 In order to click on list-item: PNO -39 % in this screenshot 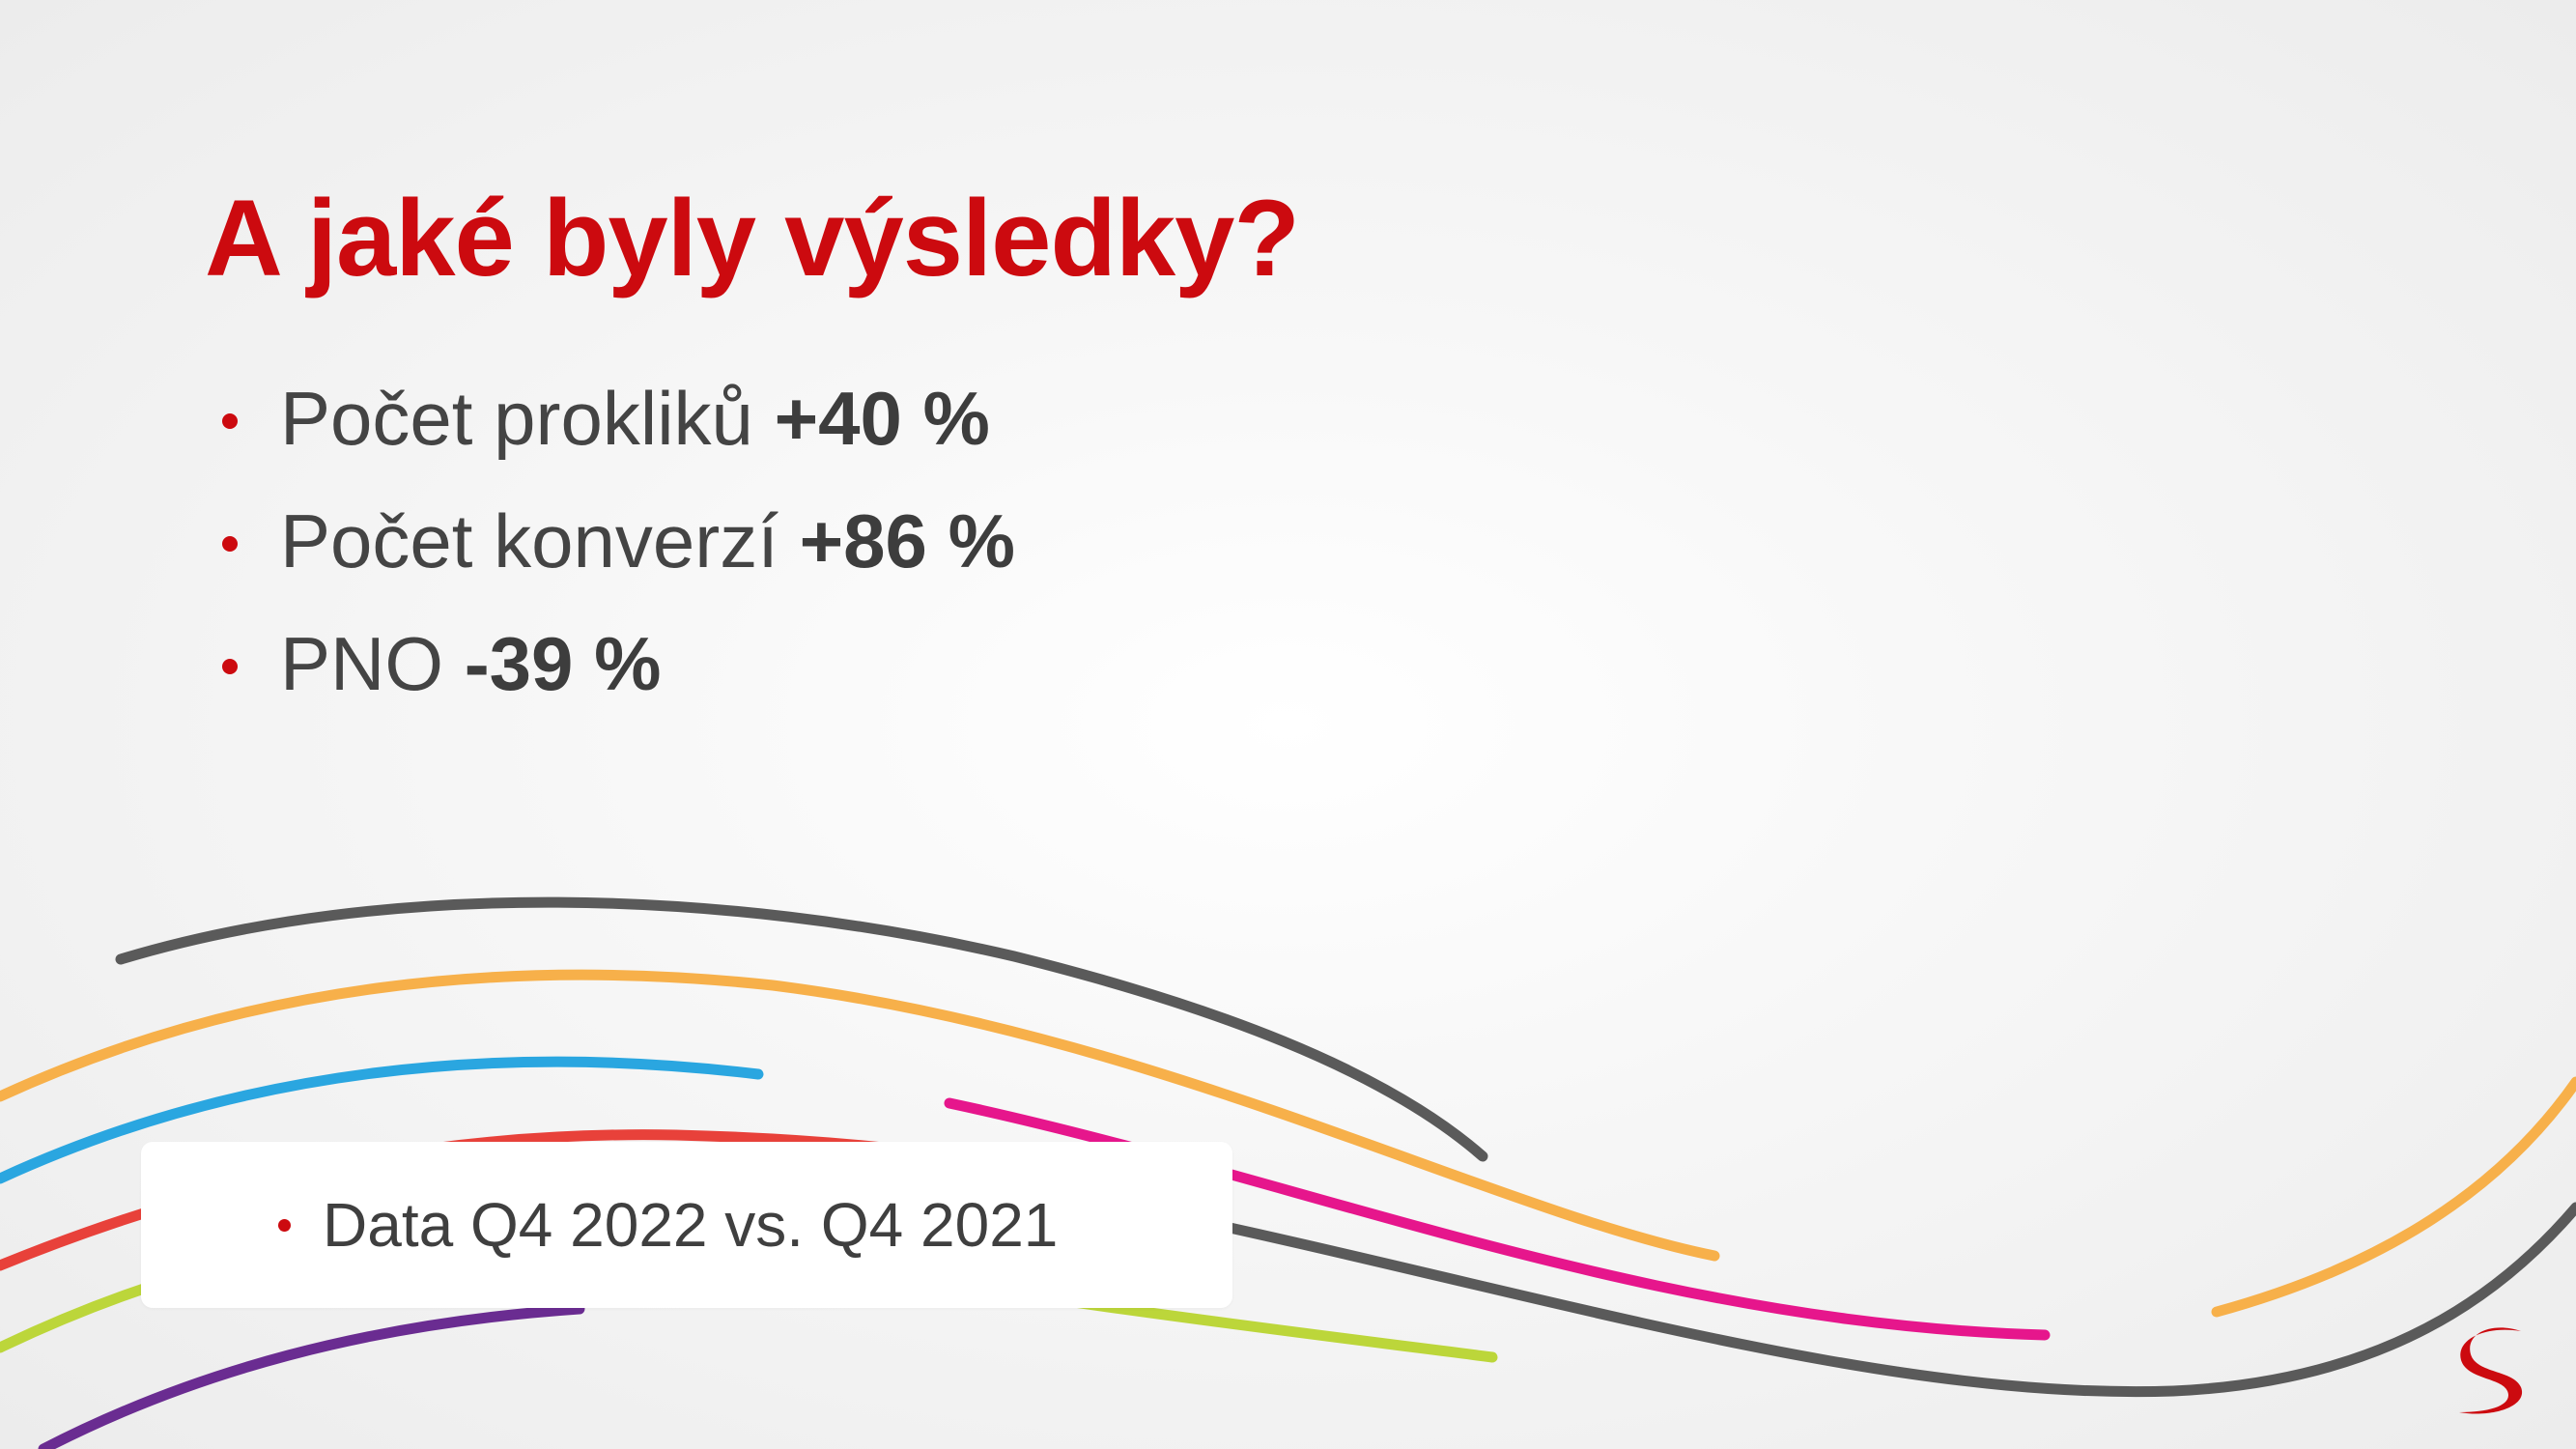, I will do `click(618, 664)`.